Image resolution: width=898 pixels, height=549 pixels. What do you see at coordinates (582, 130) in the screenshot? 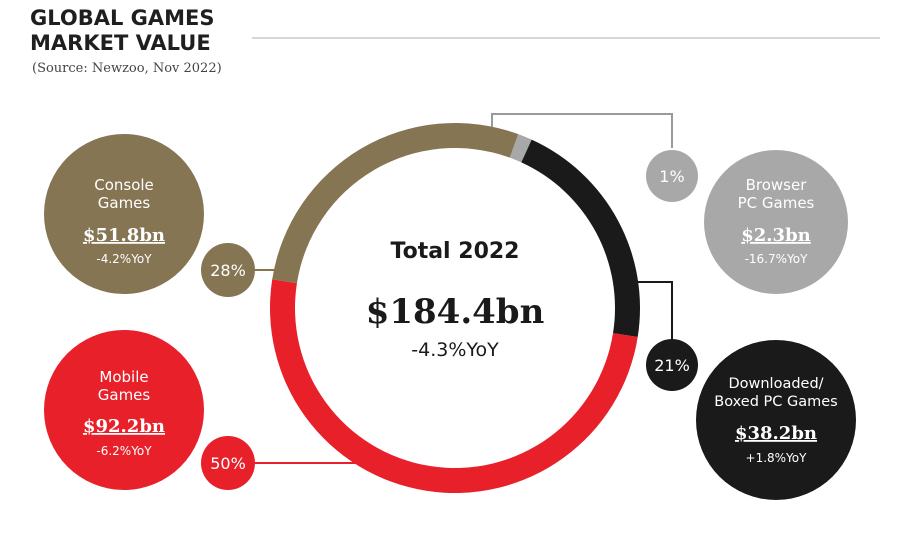
I see `connector-browser` at bounding box center [582, 130].